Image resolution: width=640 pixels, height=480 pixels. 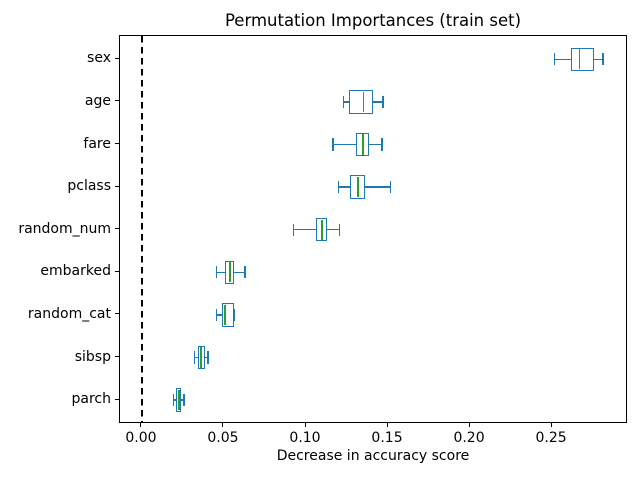 I want to click on x-tick-label: 0.25, so click(x=551, y=438).